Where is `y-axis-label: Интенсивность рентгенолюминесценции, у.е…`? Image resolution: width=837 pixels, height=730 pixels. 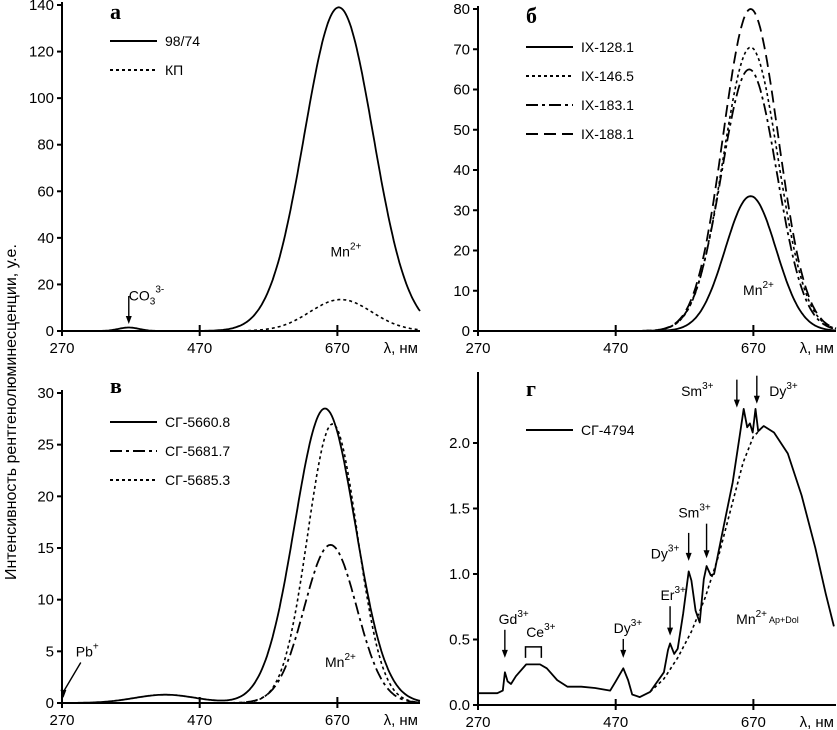 y-axis-label: Интенсивность рентгенолюминесценции, у.е… is located at coordinates (11, 412).